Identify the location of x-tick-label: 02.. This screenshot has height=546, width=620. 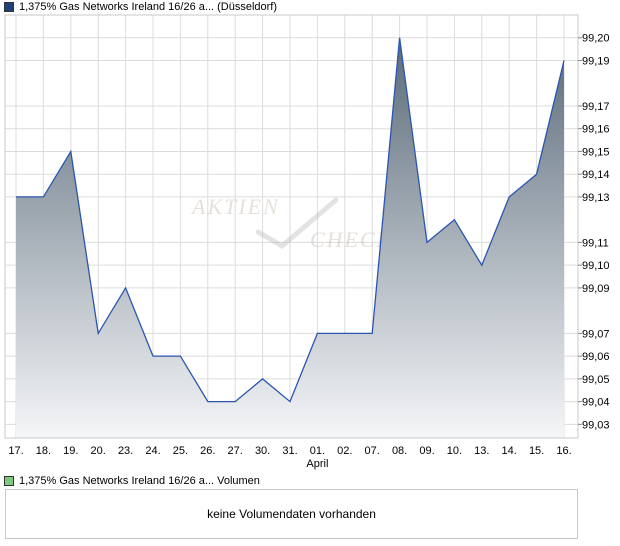
(344, 451).